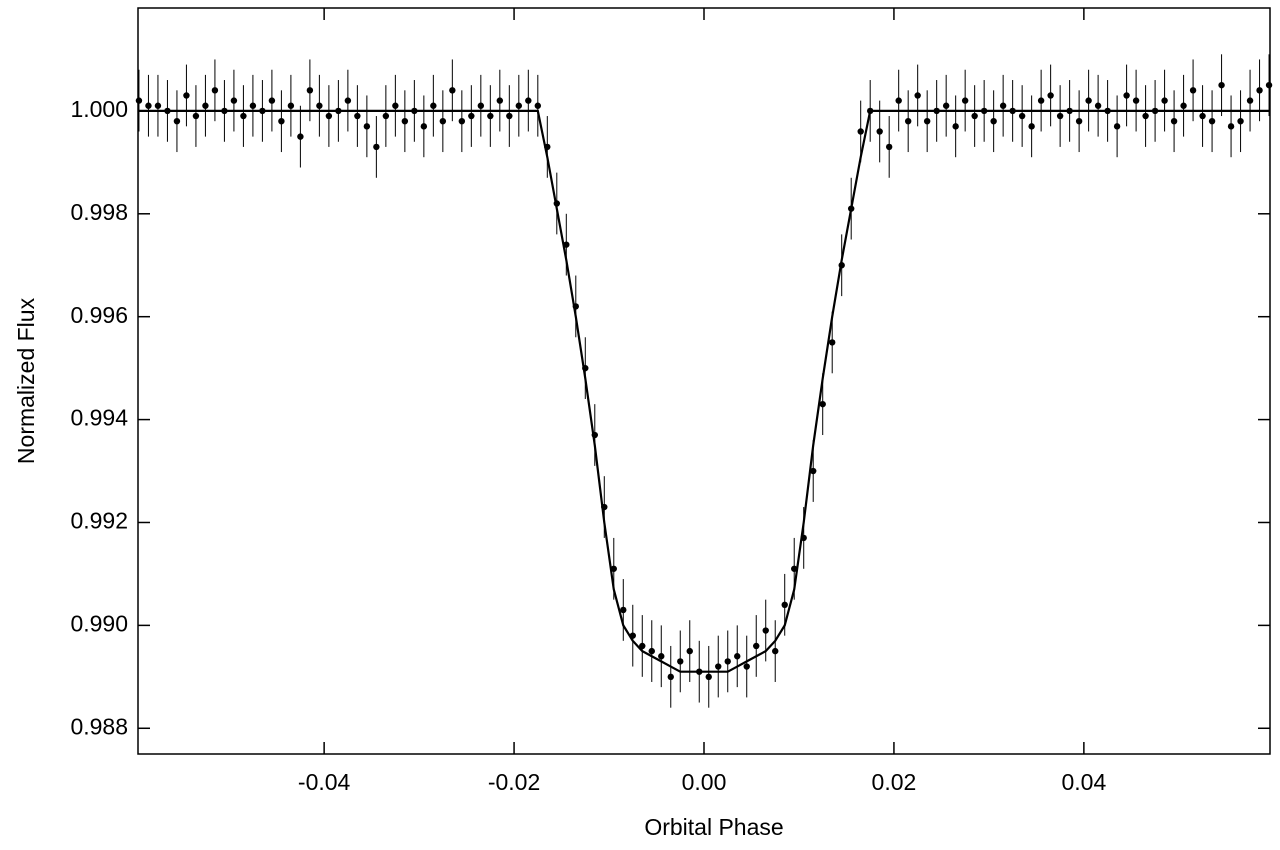 This screenshot has height=850, width=1280. What do you see at coordinates (99, 623) in the screenshot?
I see `y-tick-label: 0.990` at bounding box center [99, 623].